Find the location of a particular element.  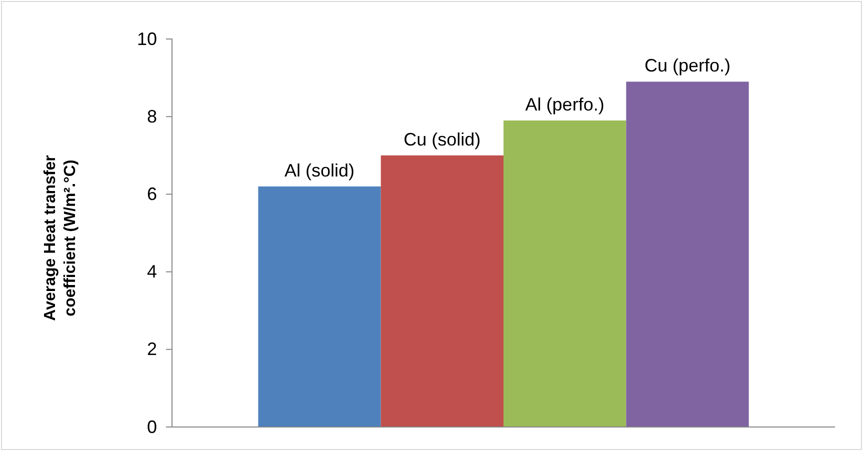

y-tick-label: 4 is located at coordinates (151, 272).